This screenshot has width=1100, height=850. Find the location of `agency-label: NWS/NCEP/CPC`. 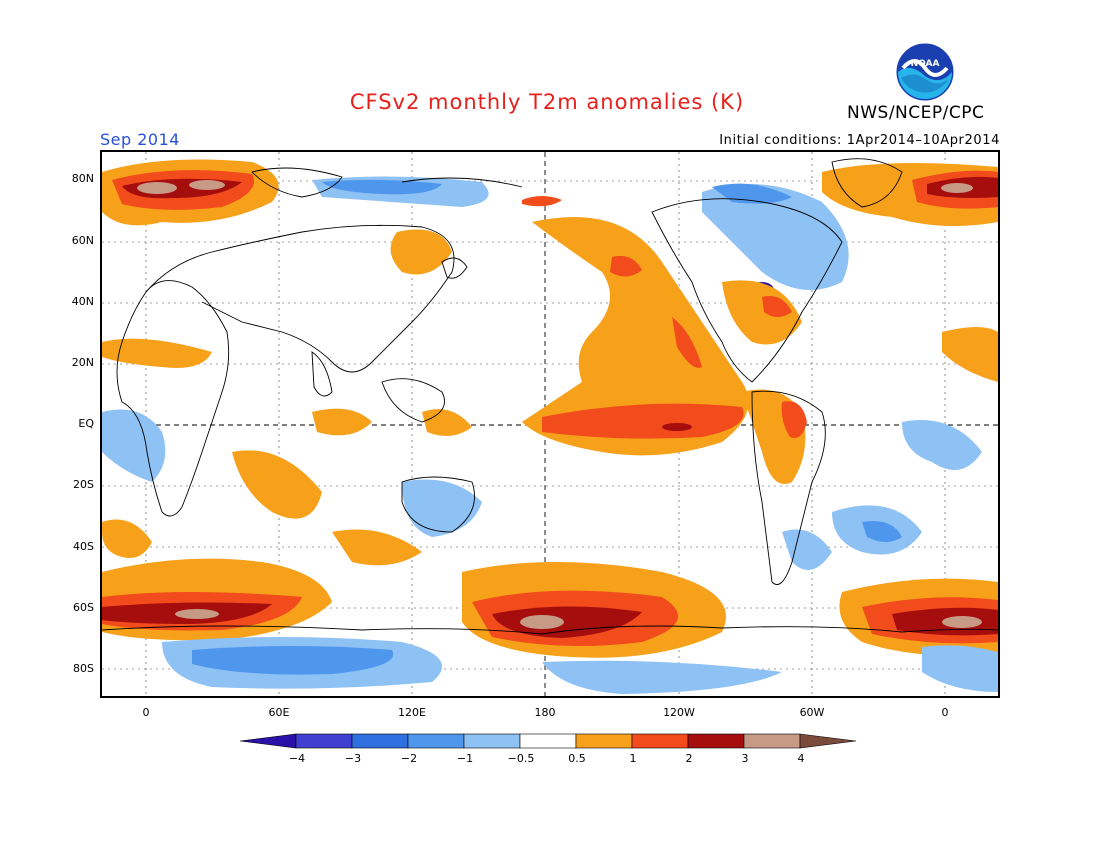

agency-label: NWS/NCEP/CPC is located at coordinates (916, 113).